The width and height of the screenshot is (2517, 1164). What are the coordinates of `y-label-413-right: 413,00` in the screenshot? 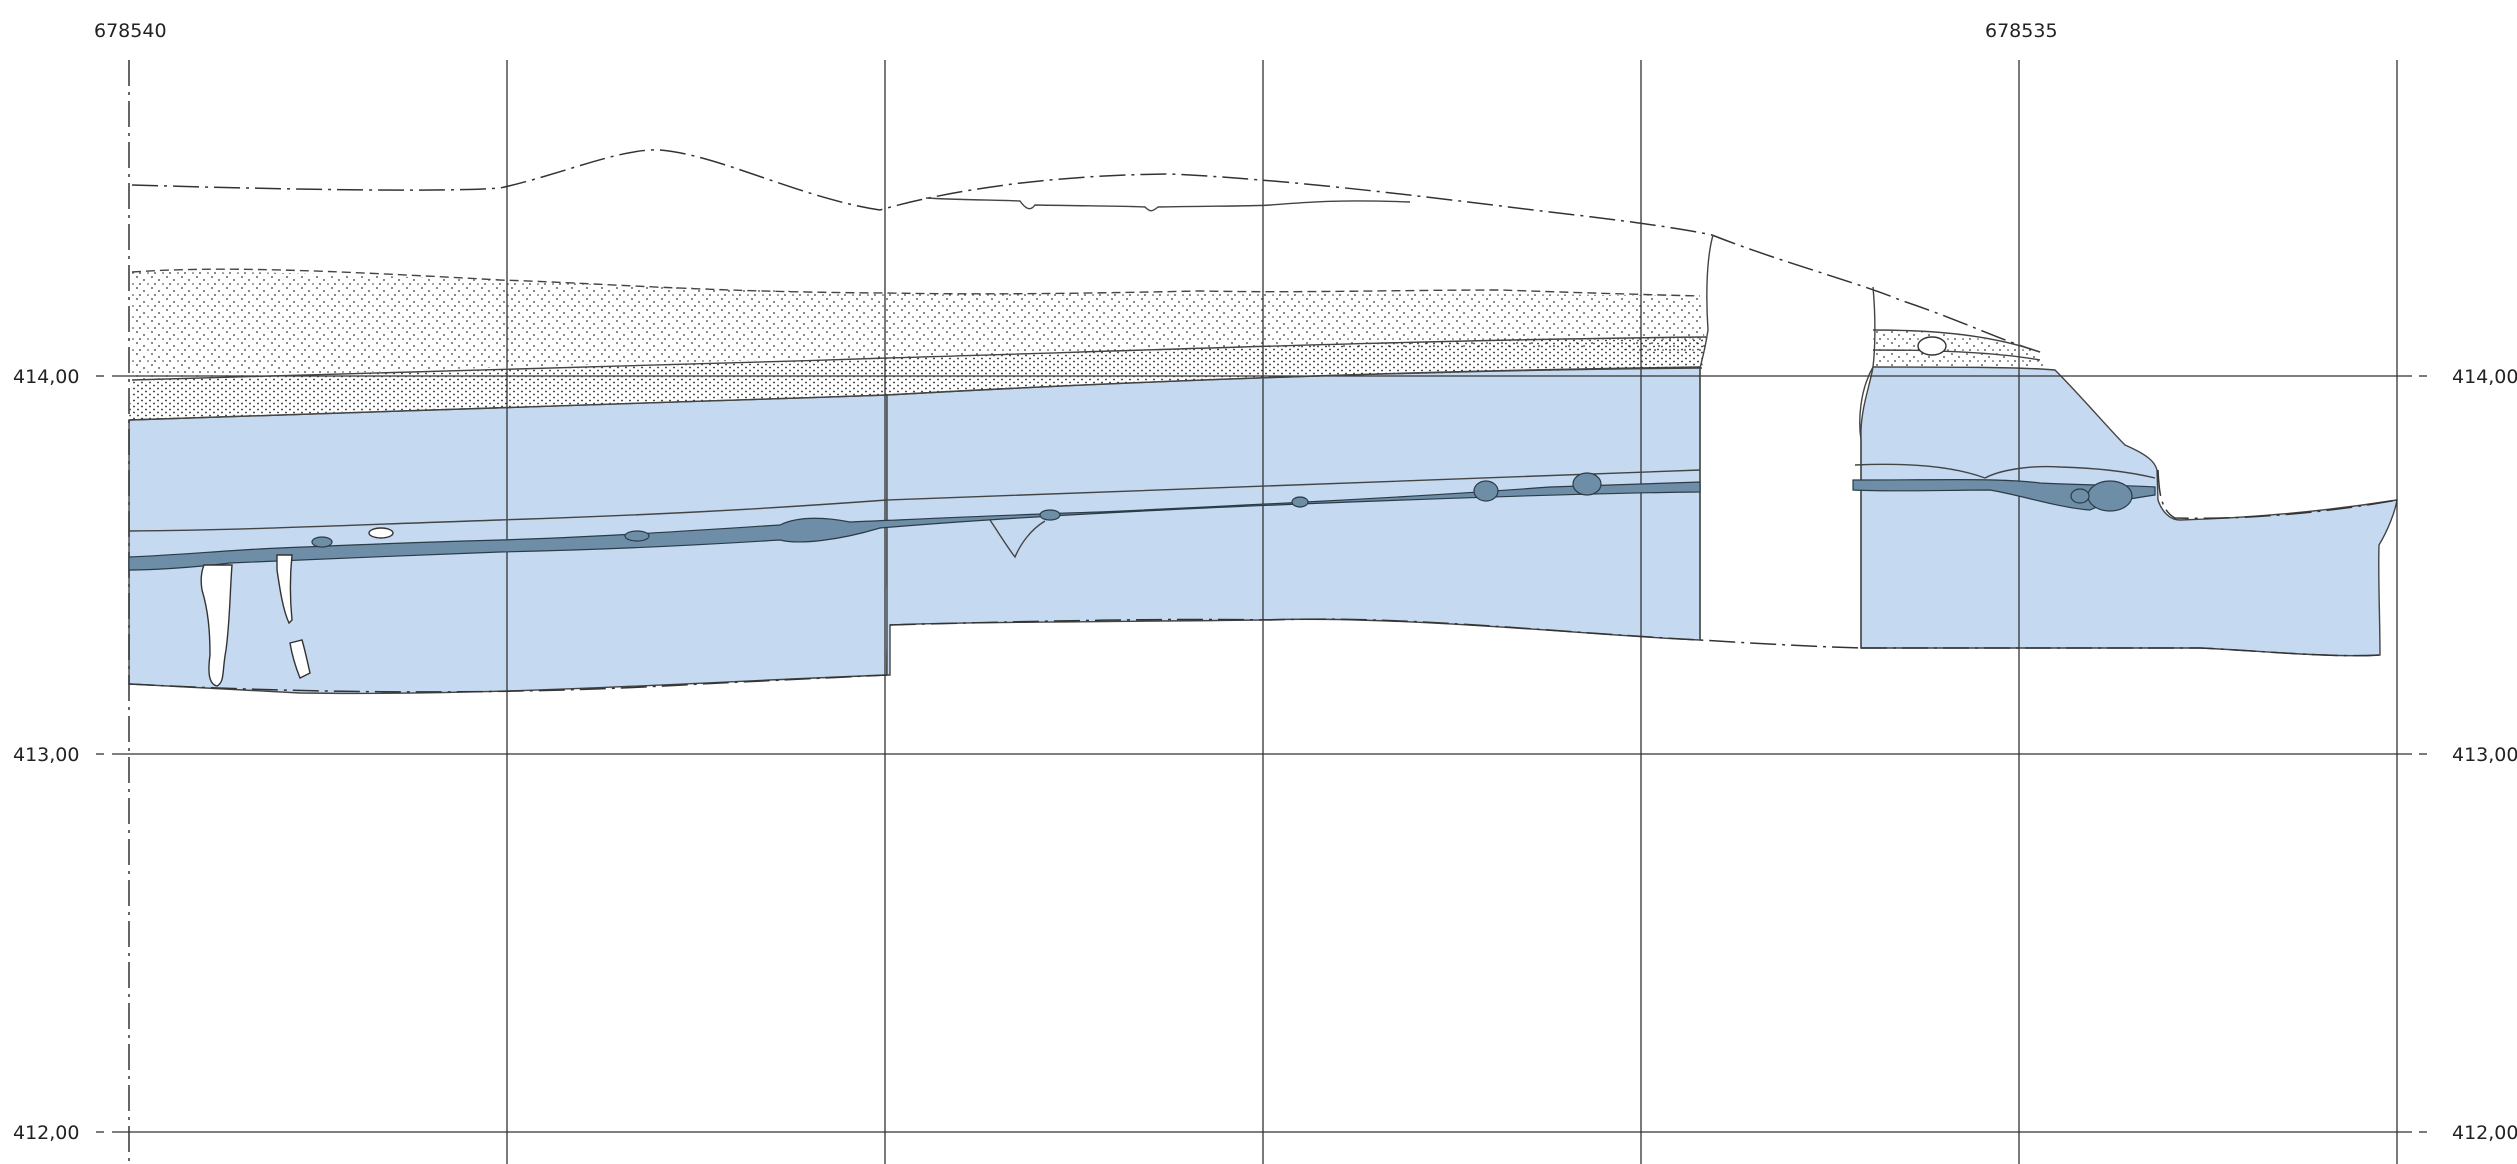 It's located at (2484, 755).